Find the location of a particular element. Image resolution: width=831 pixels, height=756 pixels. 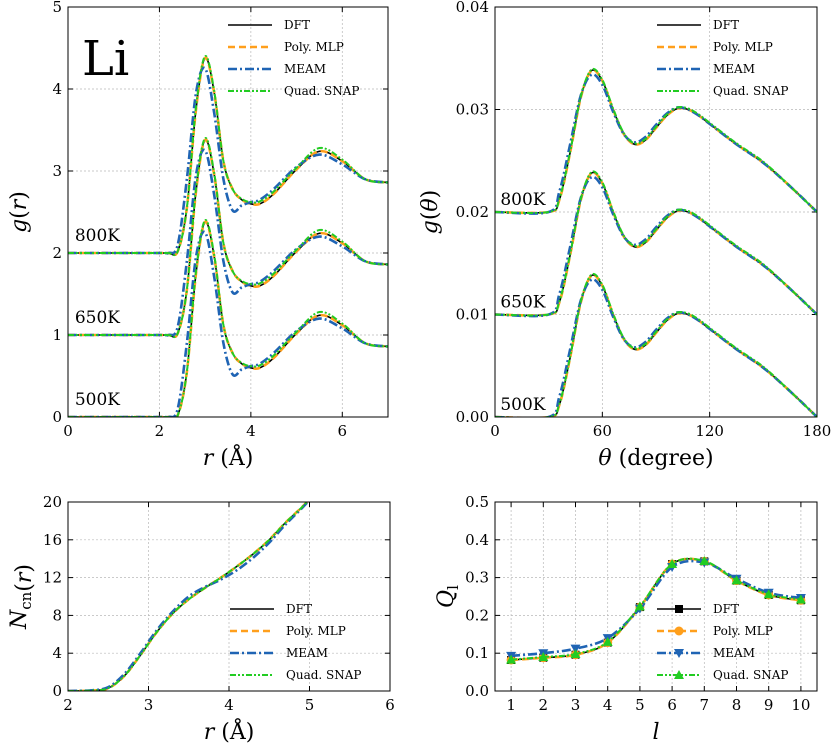

x-axis-label-symbol: r is located at coordinates (210, 732).